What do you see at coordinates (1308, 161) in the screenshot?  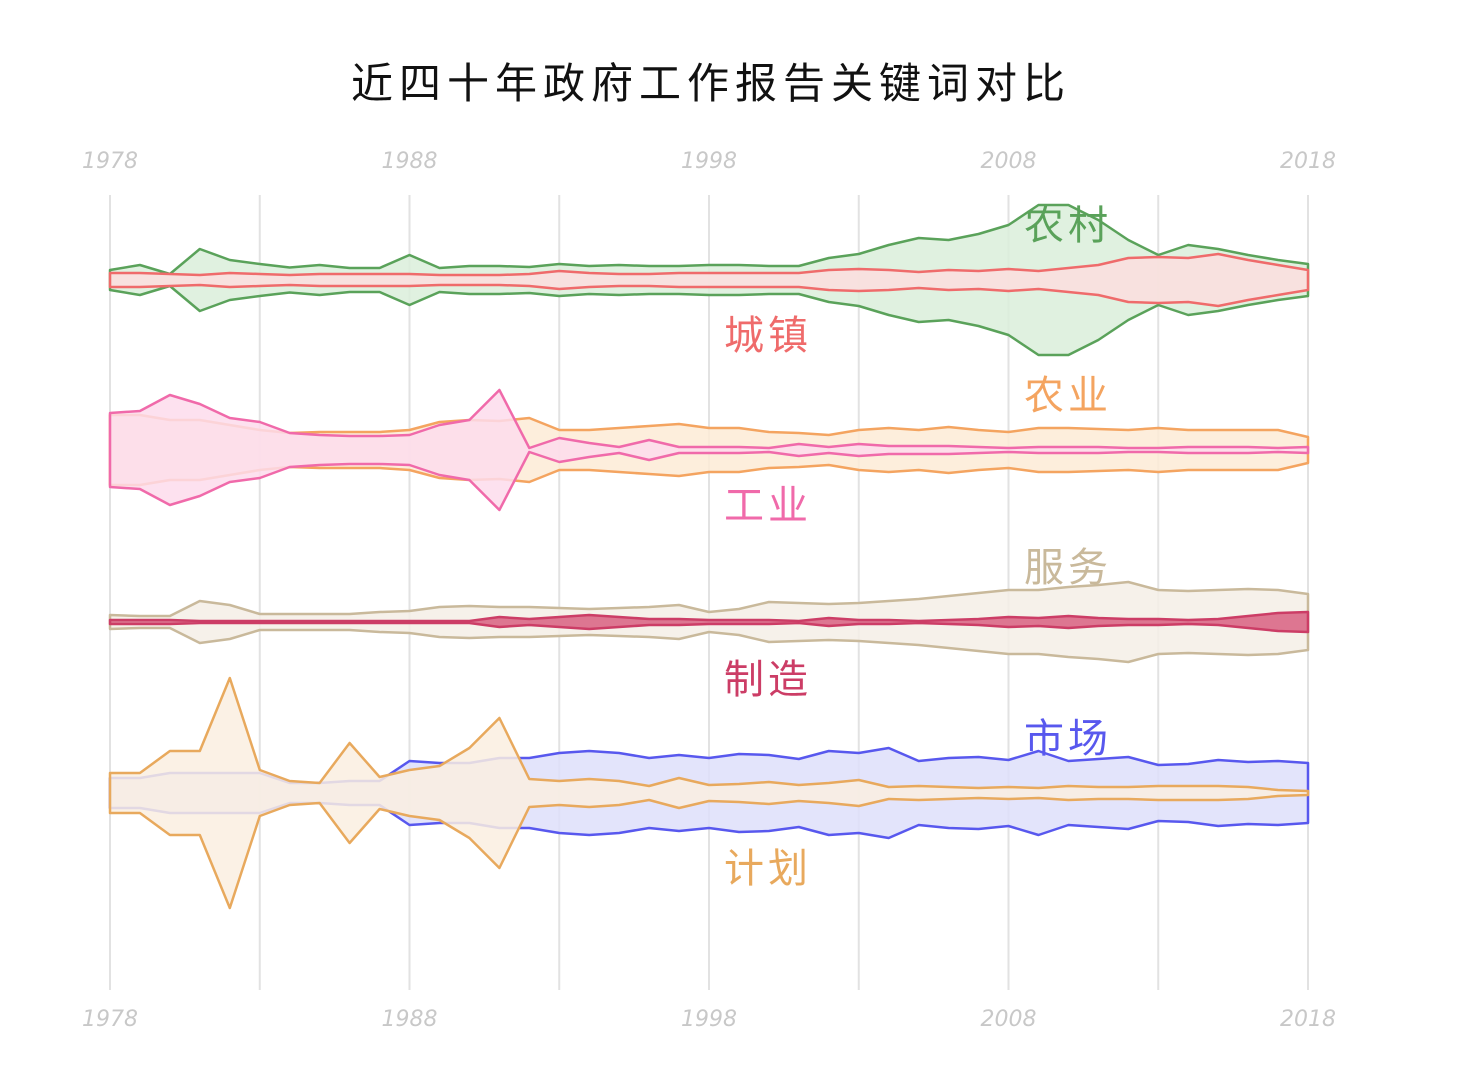 I see `x-tick-label-top: 2018` at bounding box center [1308, 161].